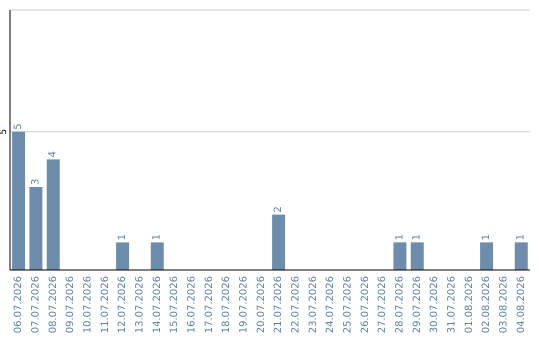 The height and width of the screenshot is (340, 540). I want to click on x-tick-label: 19.07.2026, so click(244, 305).